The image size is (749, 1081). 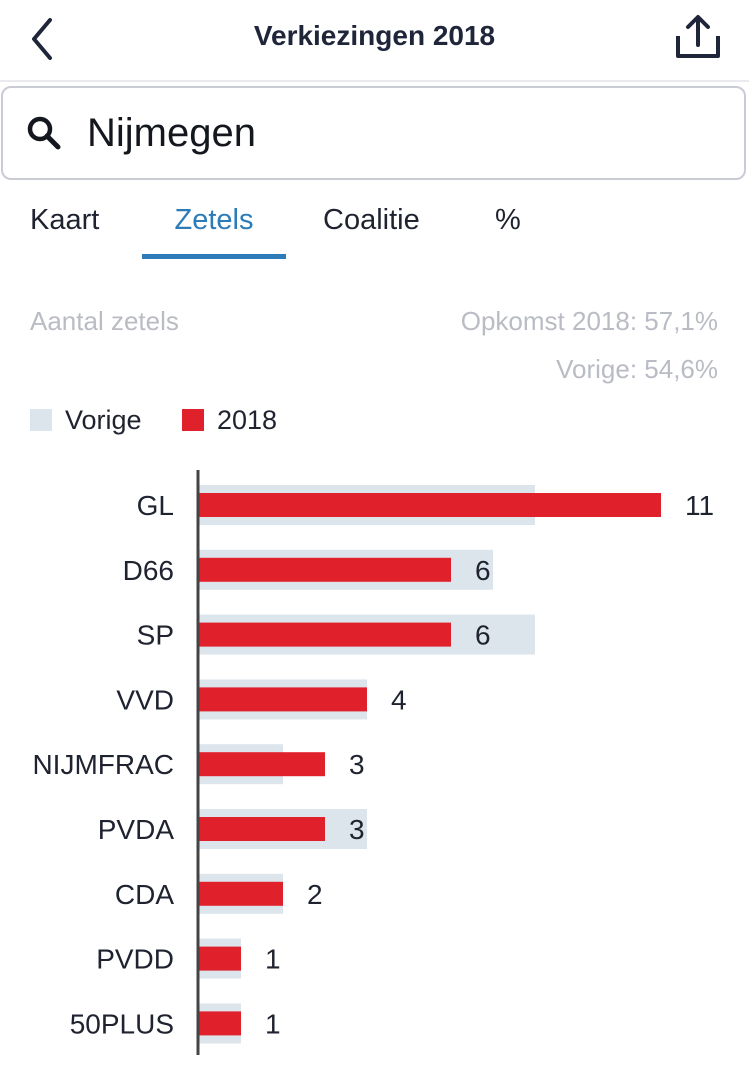 I want to click on category-label-sp: SP, so click(x=155, y=635).